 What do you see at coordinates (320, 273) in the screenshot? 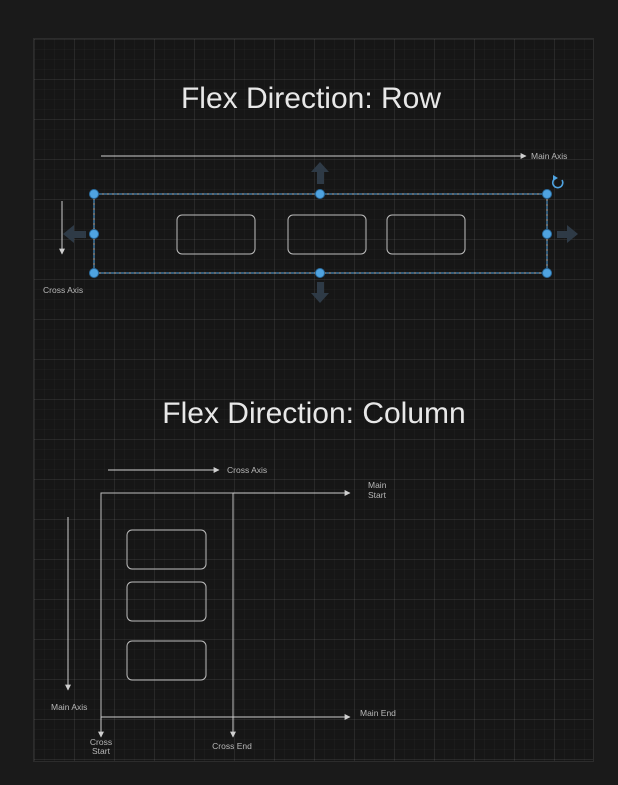
I see `resize-handle-bottom` at bounding box center [320, 273].